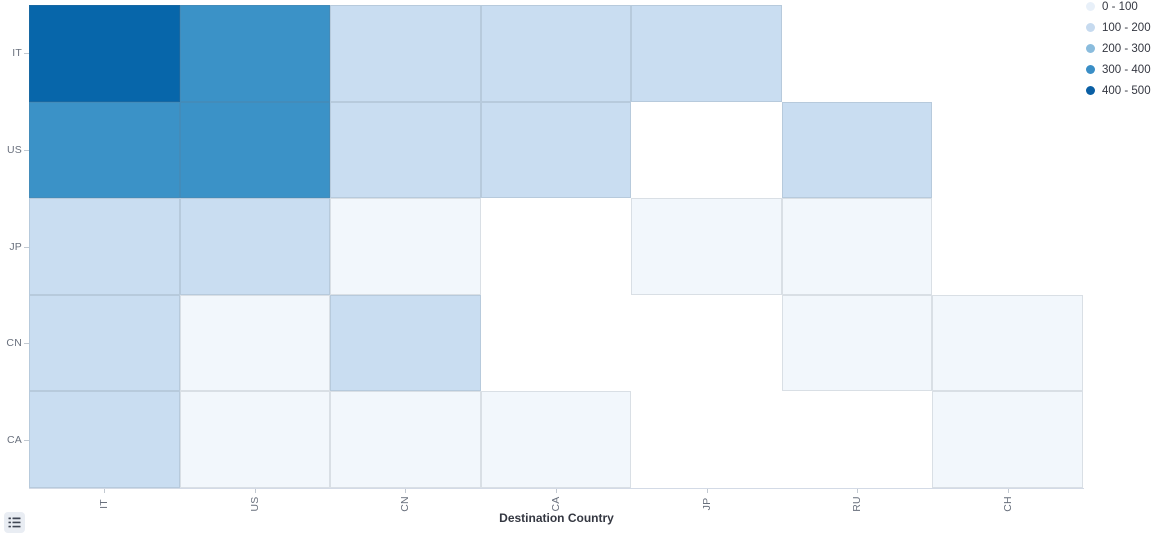  I want to click on x-tick-label-CA: CA, so click(556, 504).